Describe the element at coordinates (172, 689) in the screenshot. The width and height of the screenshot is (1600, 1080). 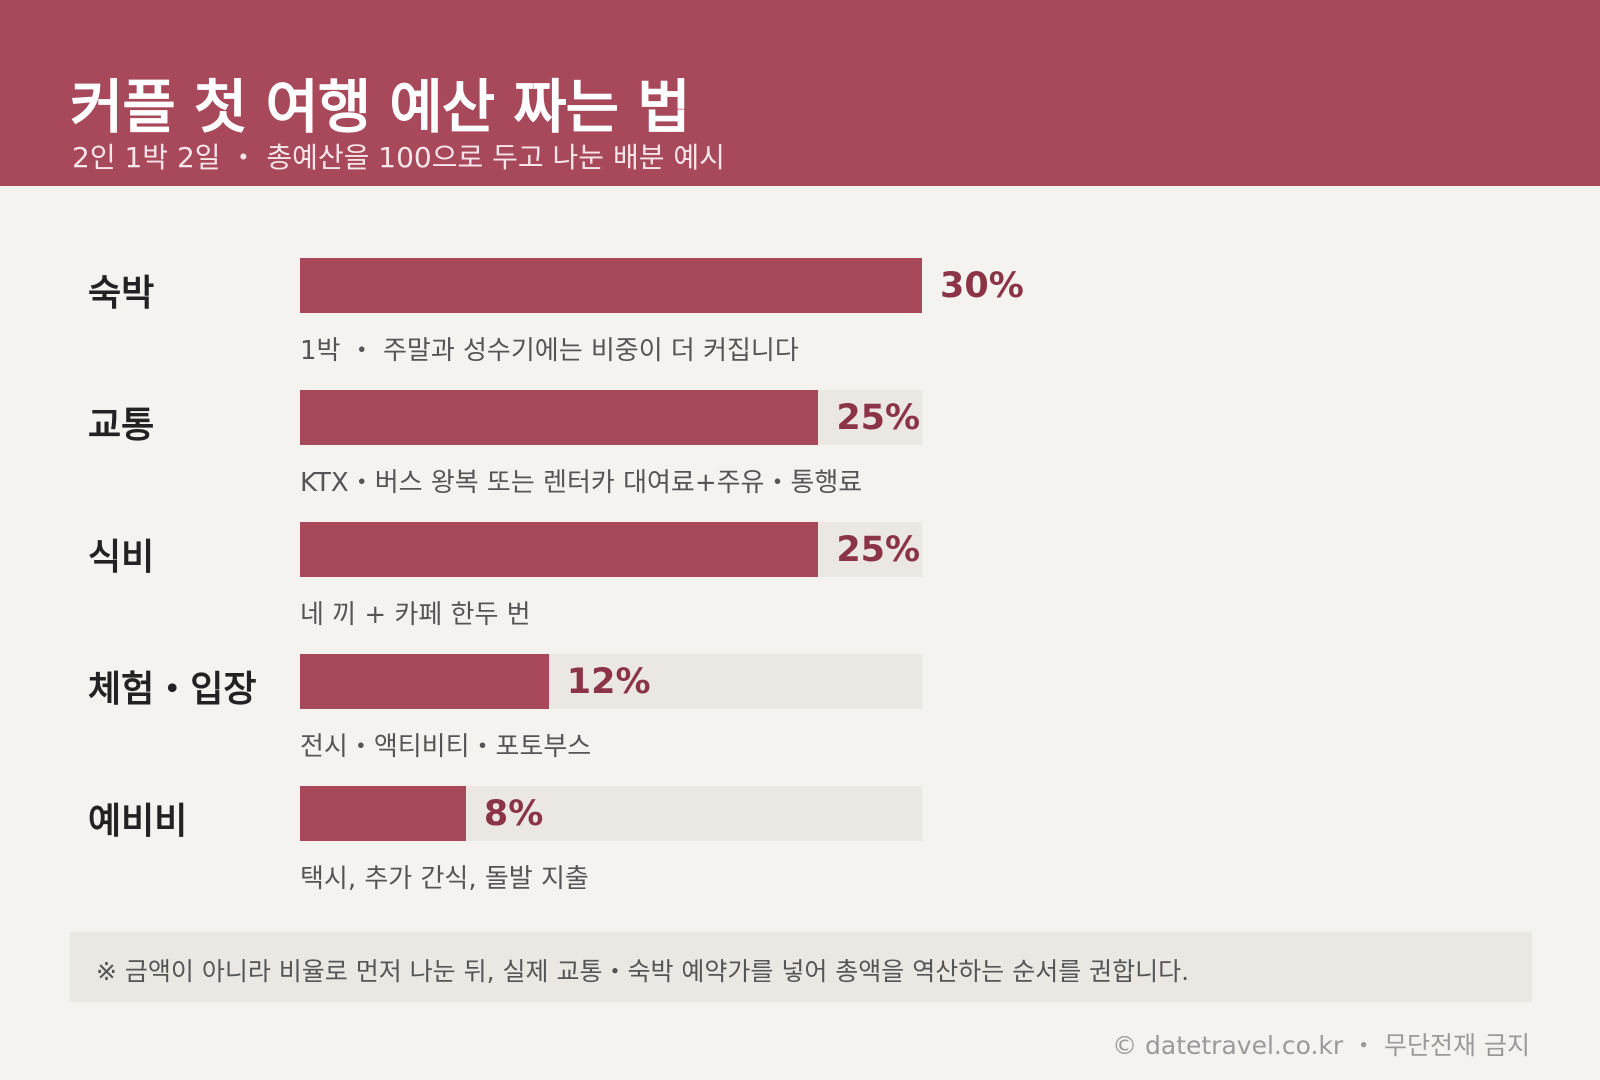
I see `category-label: 체험・입장` at that location.